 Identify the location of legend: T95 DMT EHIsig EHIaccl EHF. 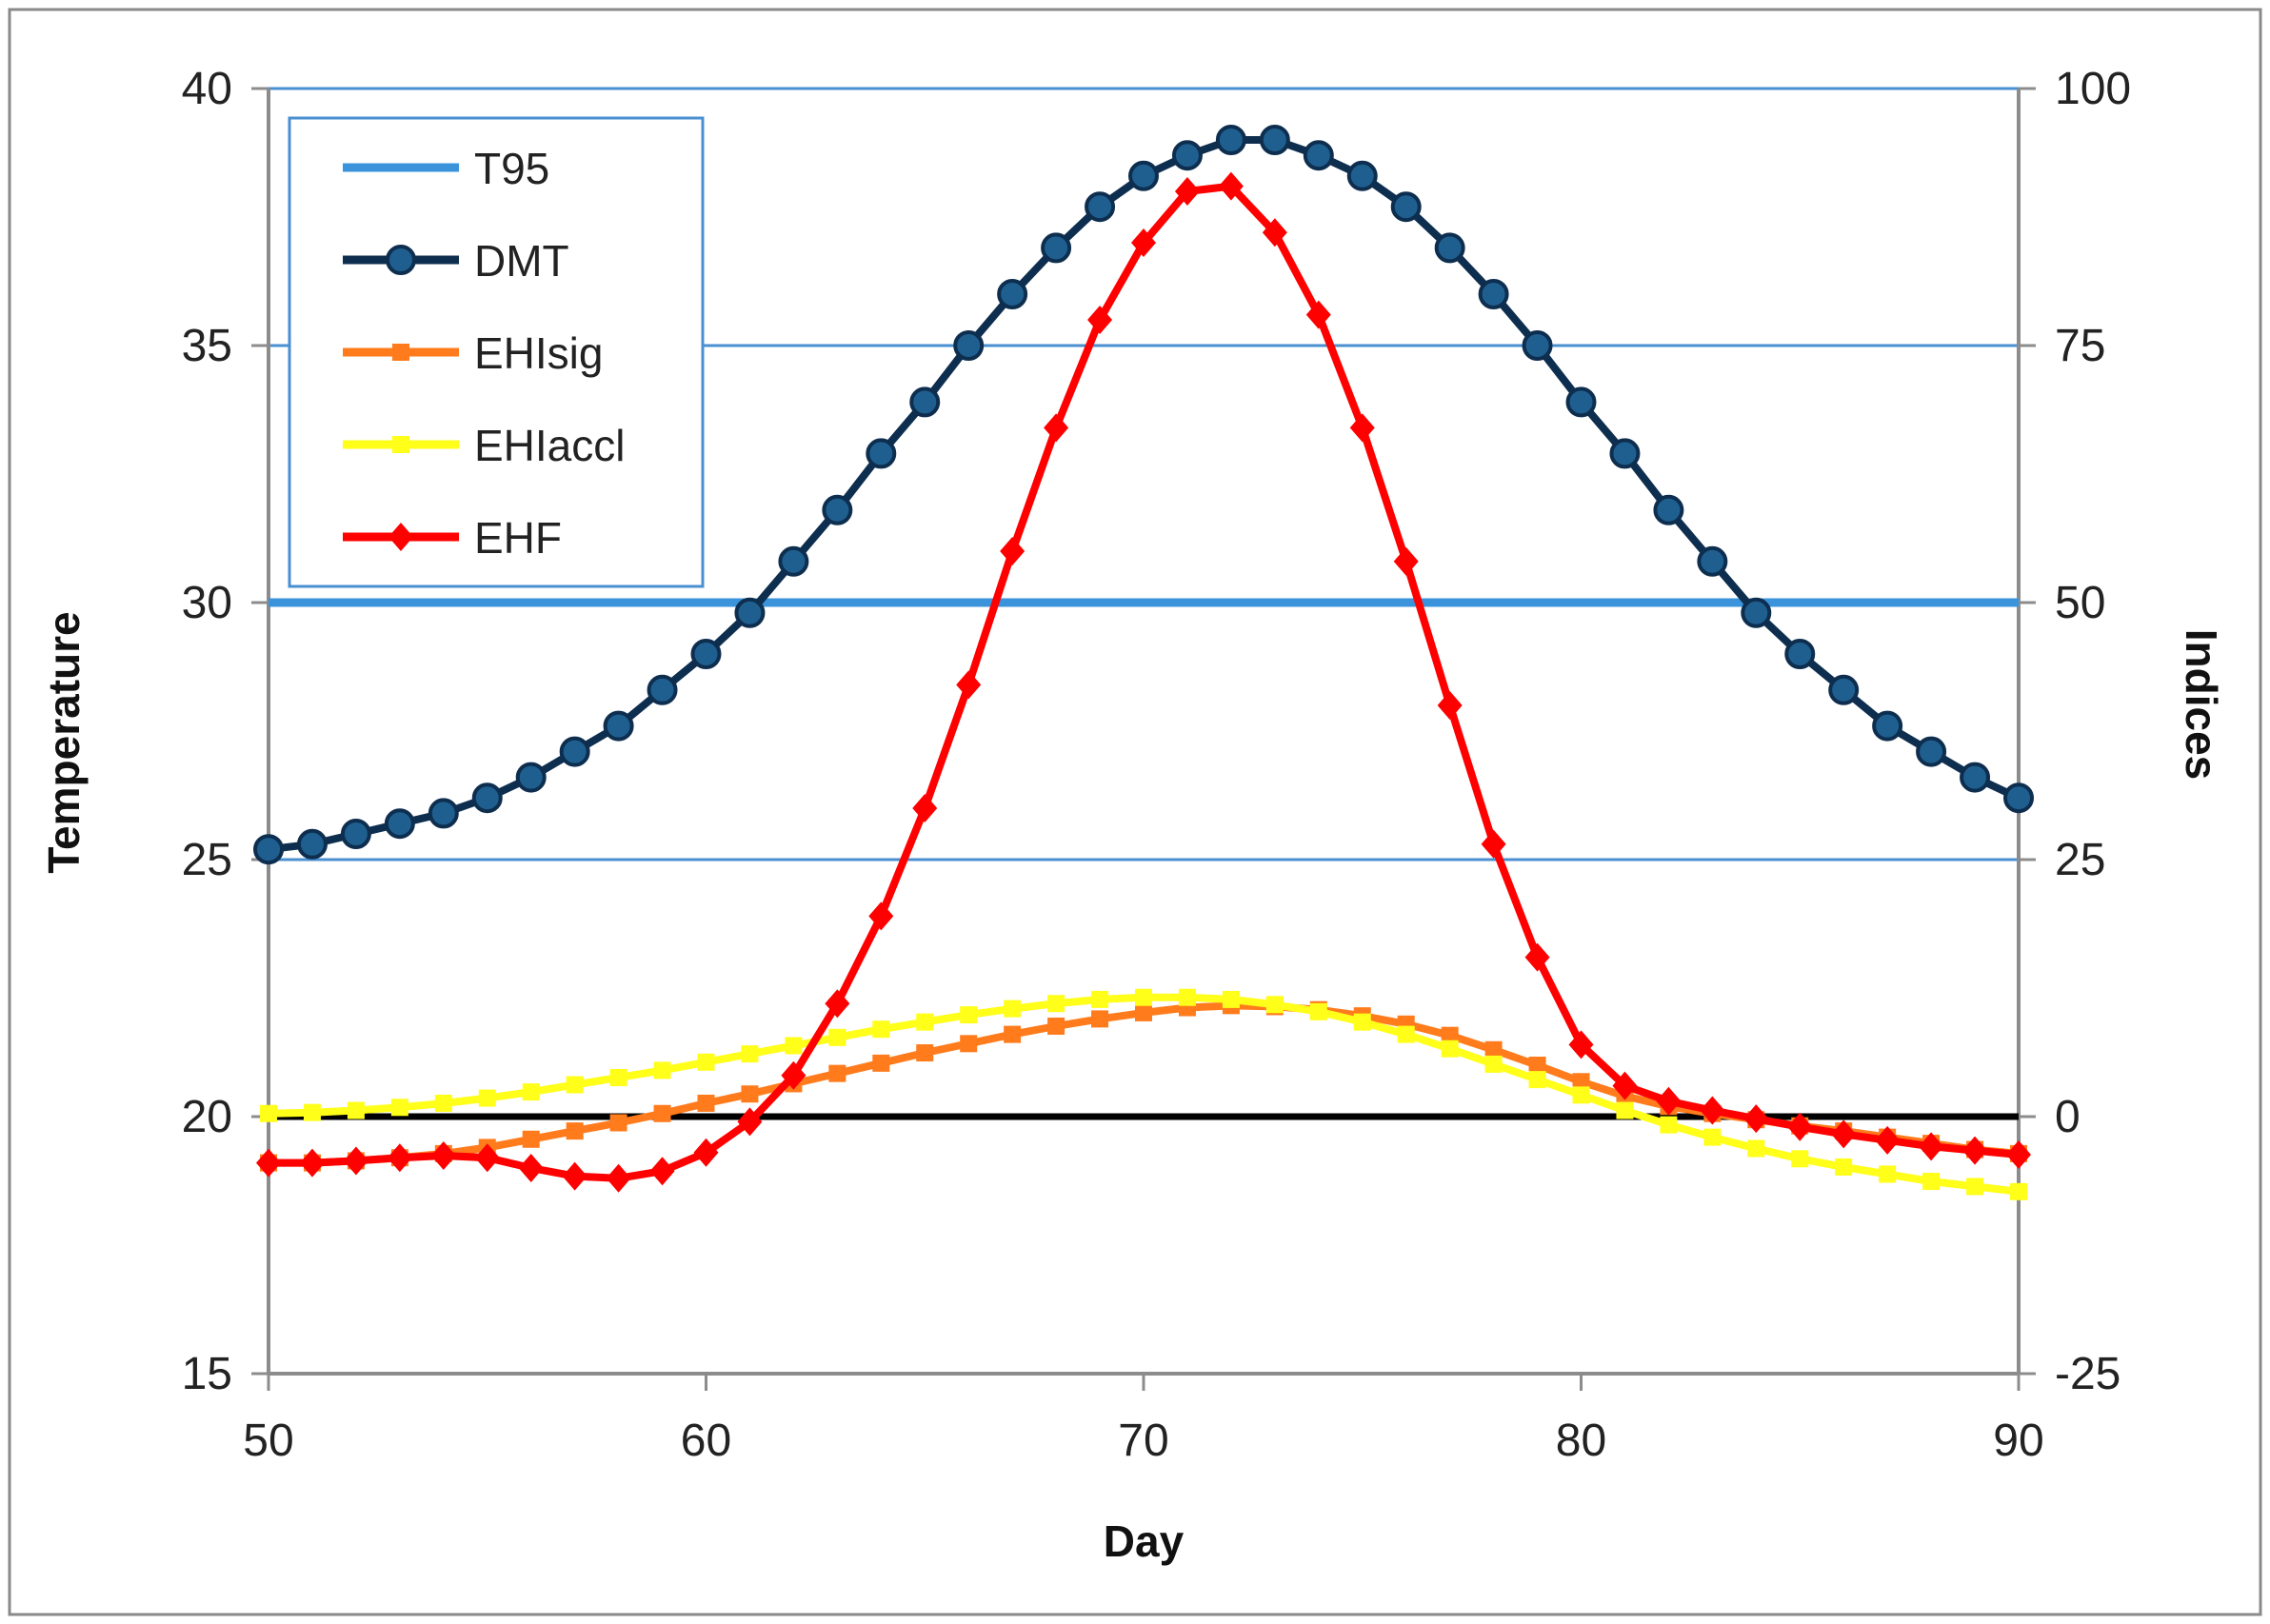
(496, 352).